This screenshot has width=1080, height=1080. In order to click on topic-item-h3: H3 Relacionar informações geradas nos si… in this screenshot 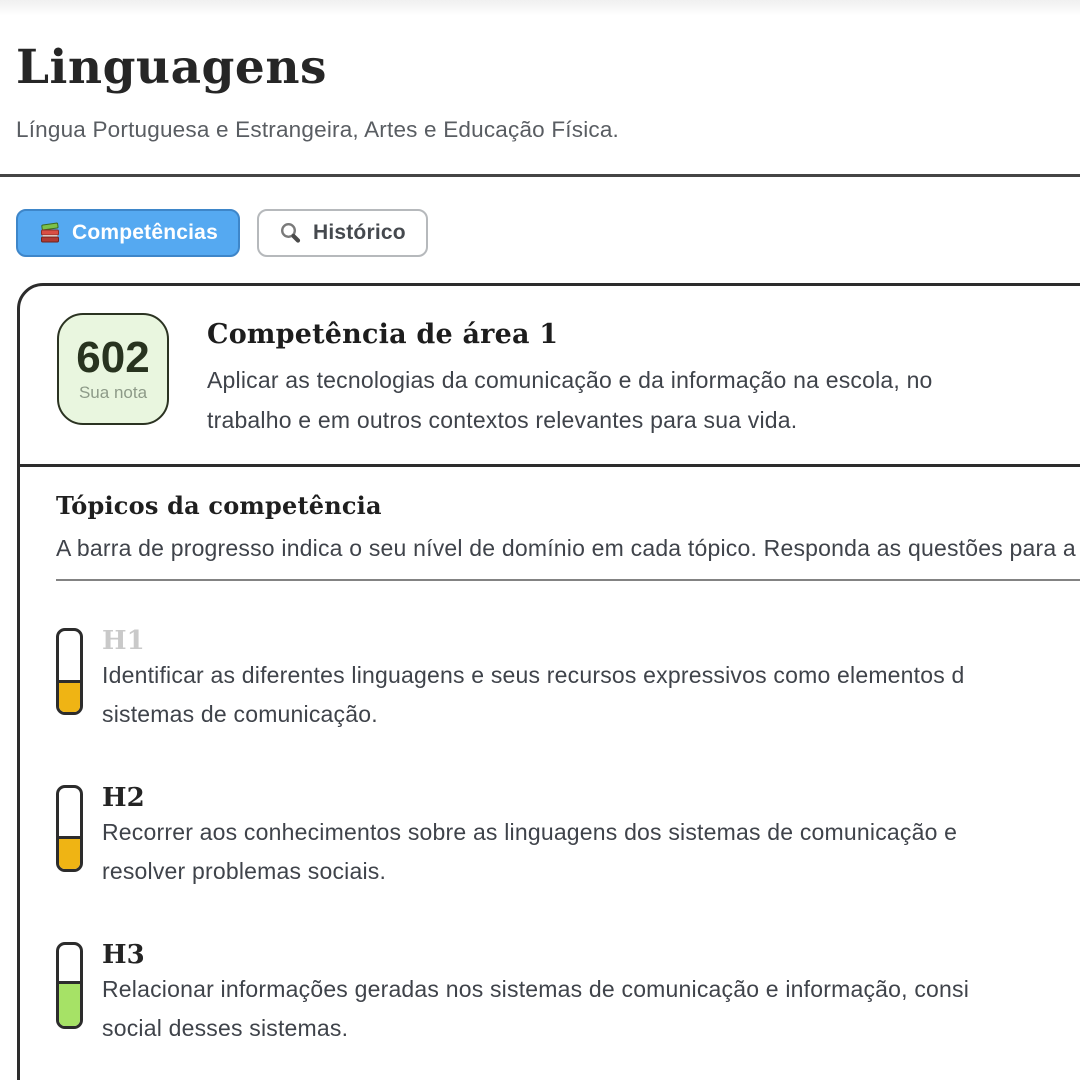, I will do `click(568, 994)`.